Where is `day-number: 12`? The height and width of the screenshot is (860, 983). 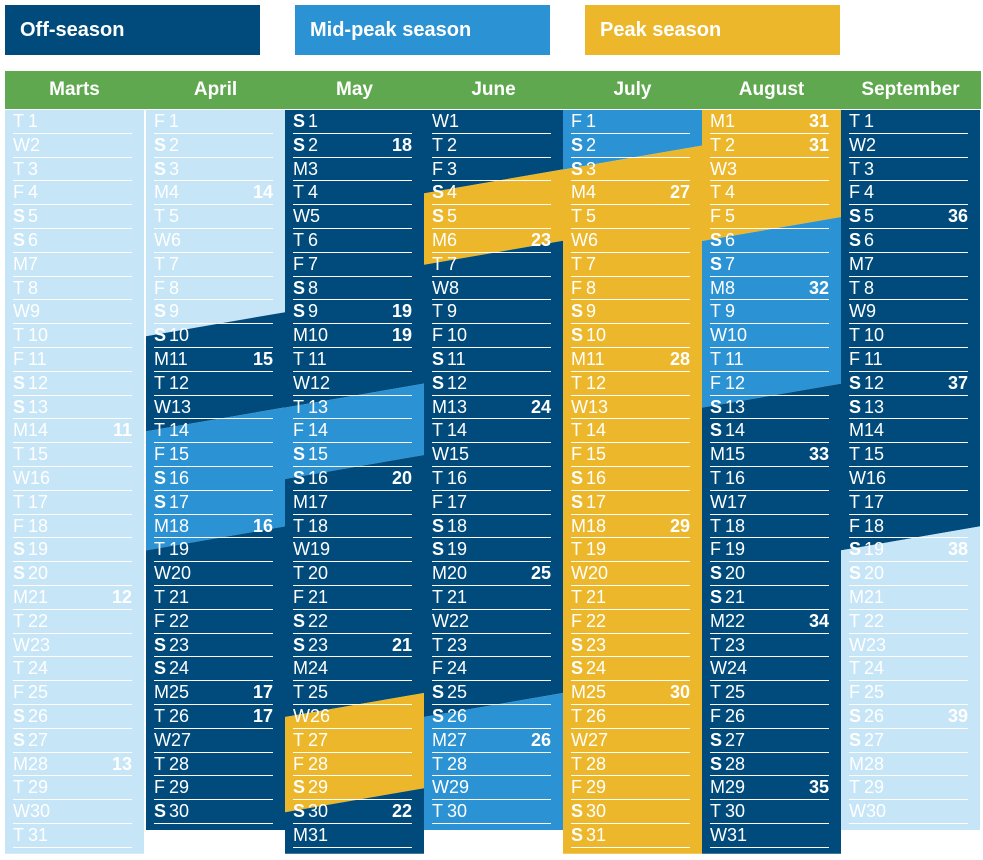 day-number: 12 is located at coordinates (179, 382).